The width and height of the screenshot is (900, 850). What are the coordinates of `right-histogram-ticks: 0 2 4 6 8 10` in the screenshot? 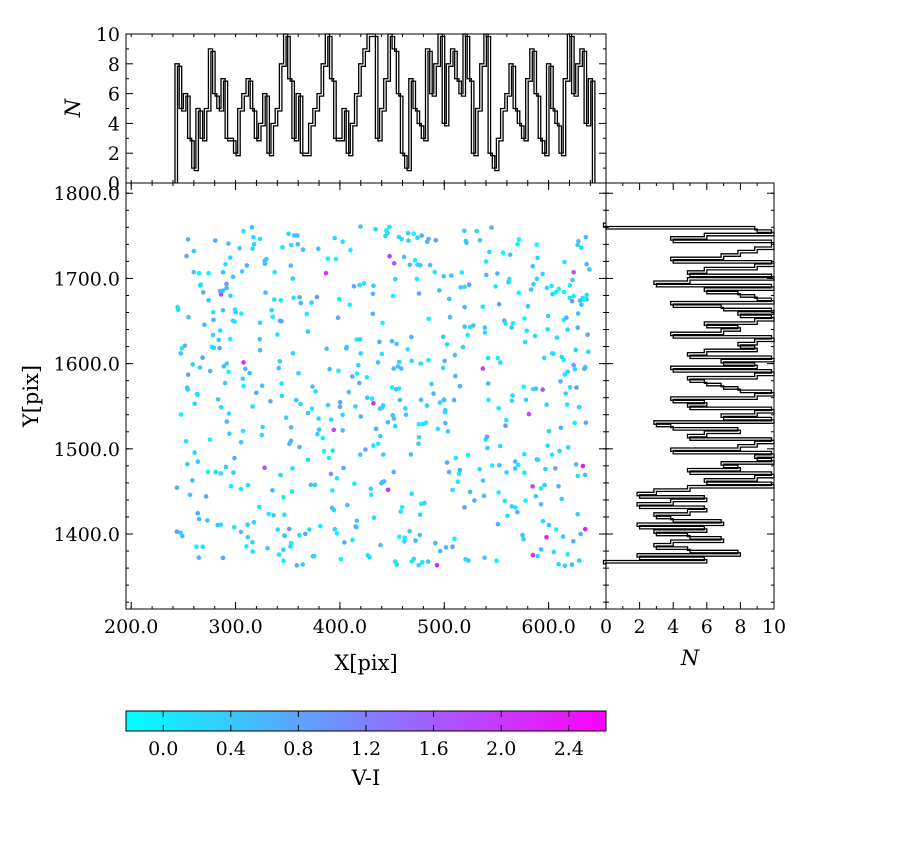 It's located at (693, 410).